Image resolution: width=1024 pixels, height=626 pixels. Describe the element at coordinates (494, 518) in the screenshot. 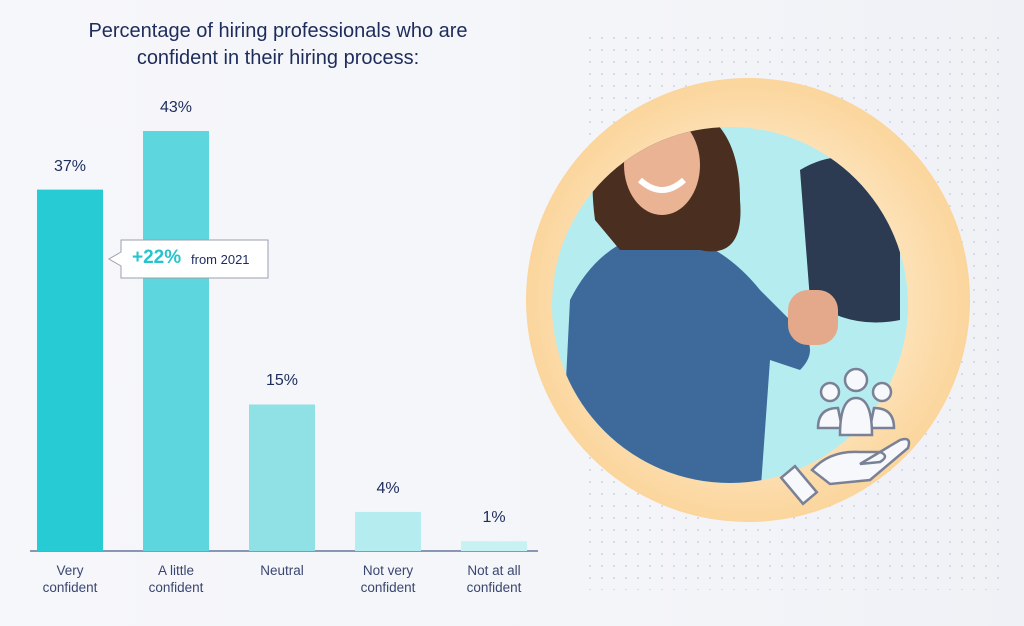

I see `value-label: 1%` at that location.